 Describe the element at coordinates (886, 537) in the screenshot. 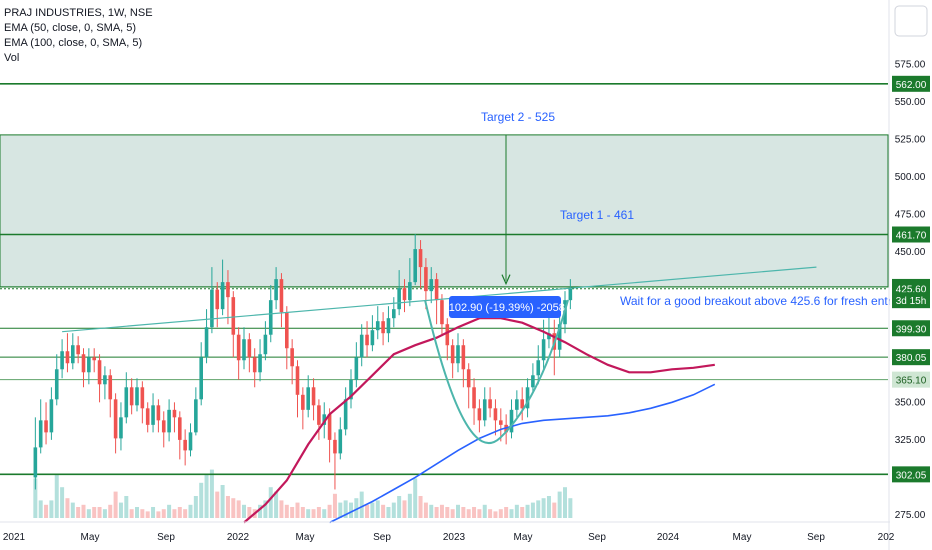

I see `time-tick: 202` at that location.